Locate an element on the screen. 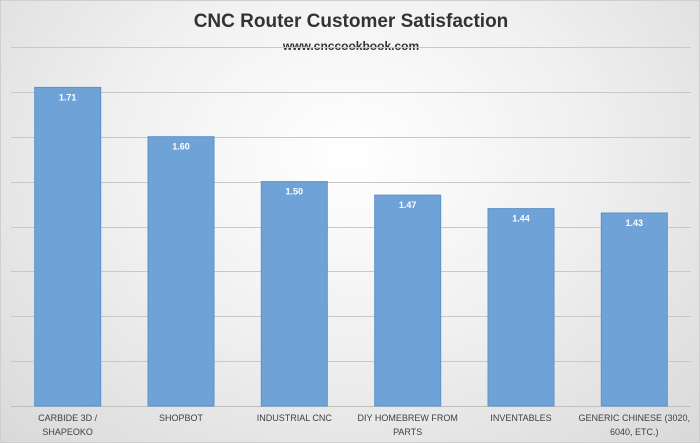 This screenshot has width=700, height=444. category-label: SHOPBOT is located at coordinates (180, 418).